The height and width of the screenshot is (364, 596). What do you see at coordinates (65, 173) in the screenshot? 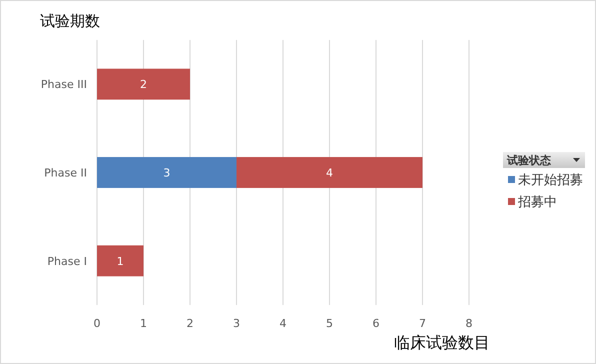
I see `y-tick-label: Phase II` at bounding box center [65, 173].